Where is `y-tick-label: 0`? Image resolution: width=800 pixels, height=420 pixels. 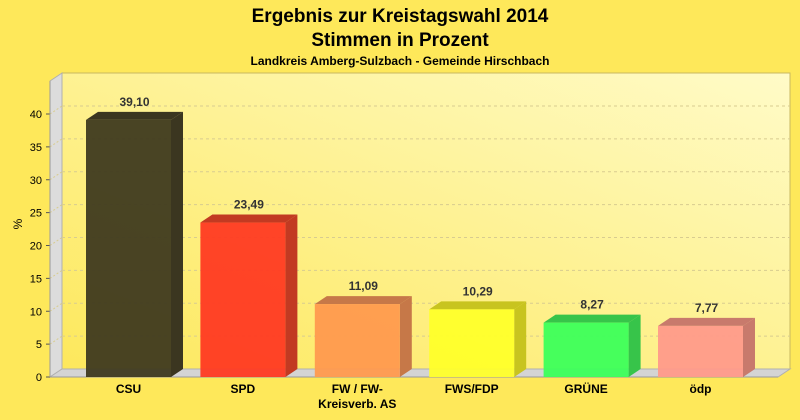
y-tick-label: 0 is located at coordinates (39, 378).